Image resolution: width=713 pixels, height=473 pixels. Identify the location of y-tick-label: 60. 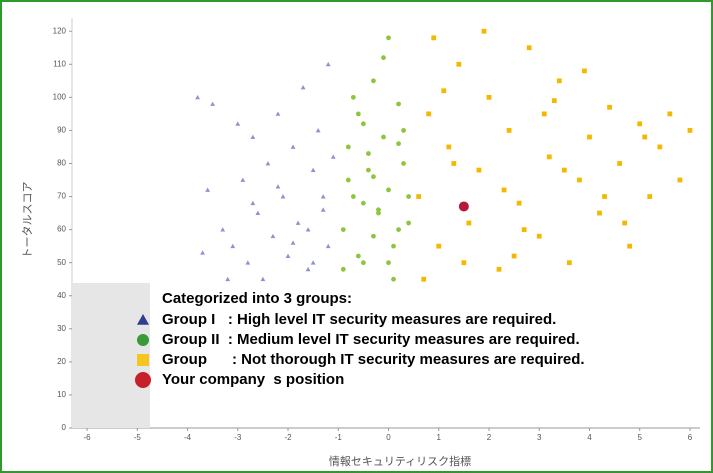
(61, 229).